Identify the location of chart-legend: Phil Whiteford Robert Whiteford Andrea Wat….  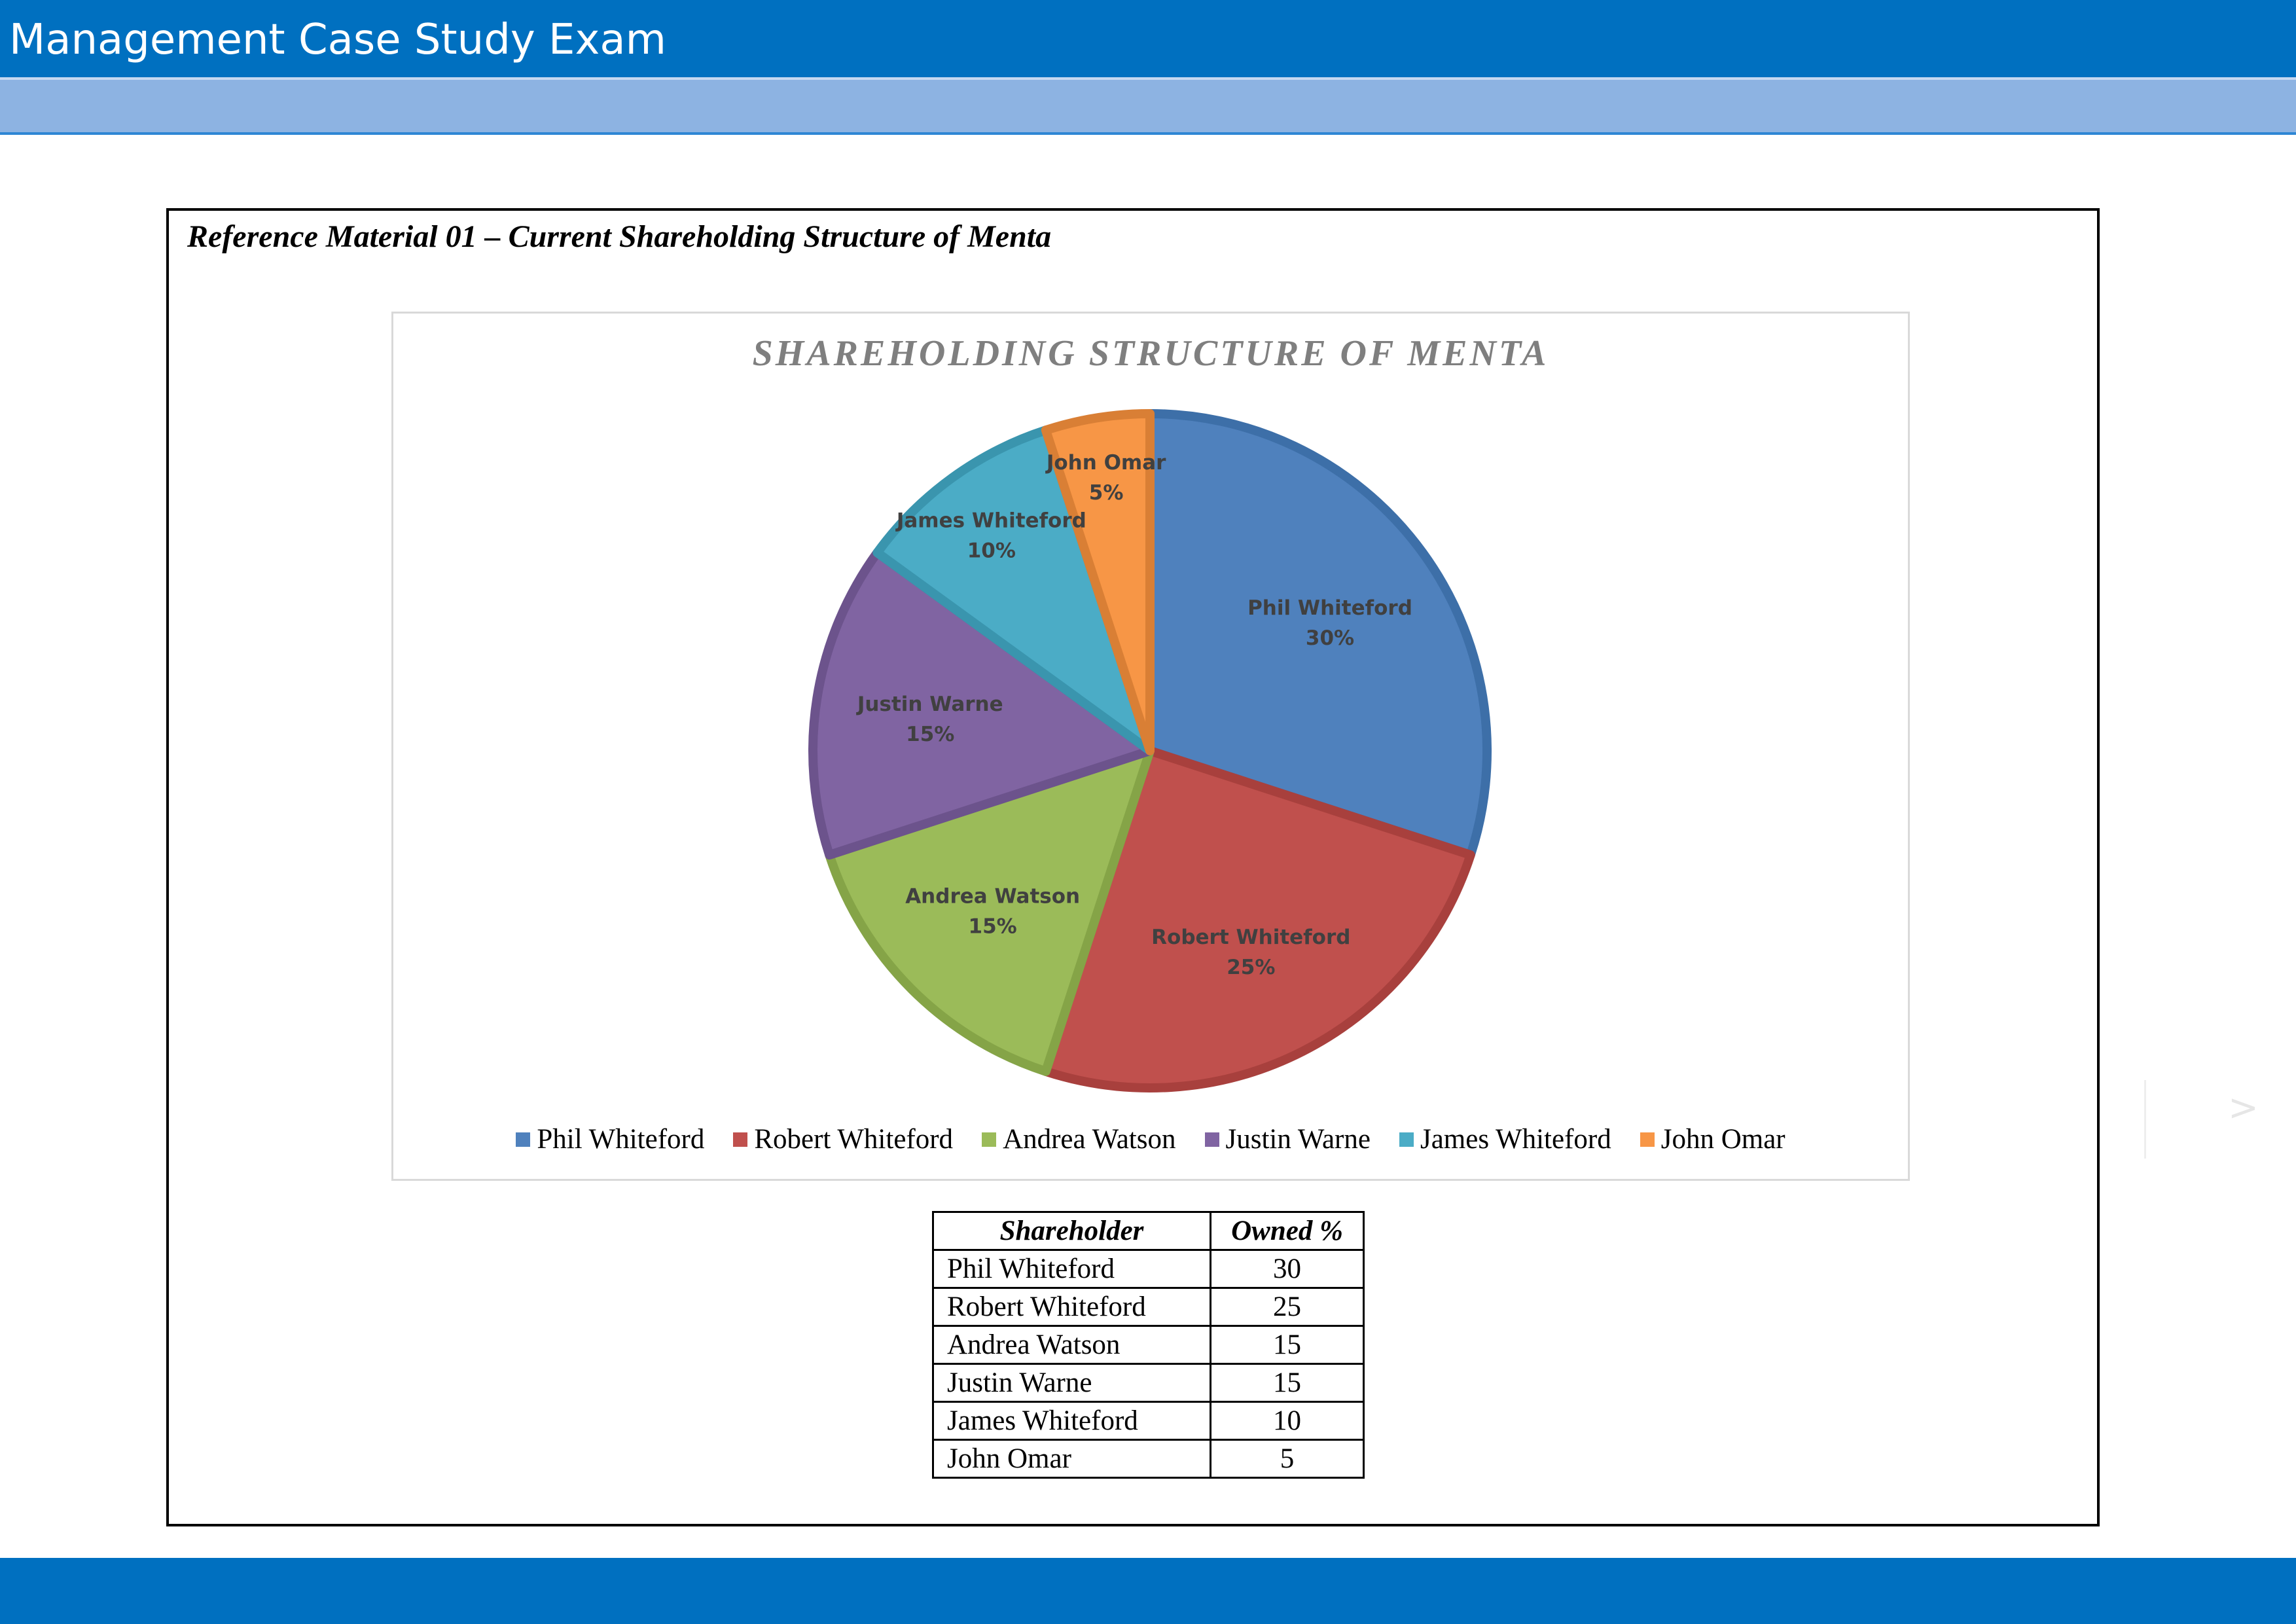
(1150, 1139).